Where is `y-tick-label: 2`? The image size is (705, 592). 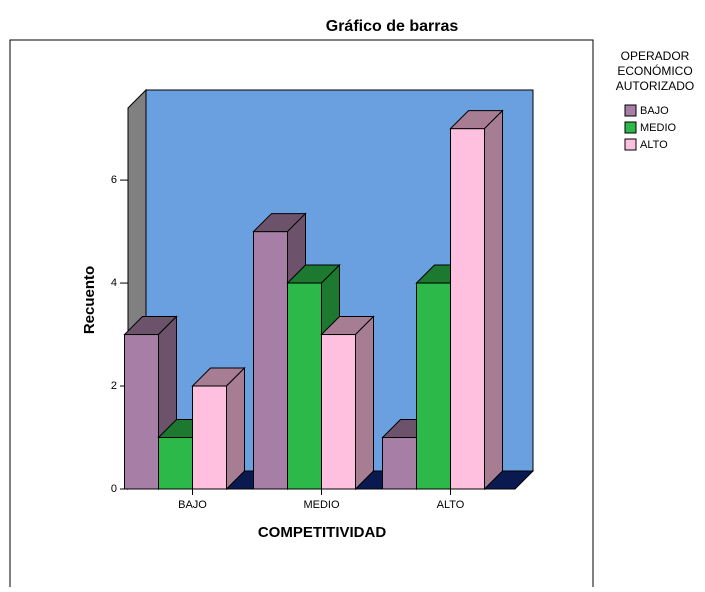
y-tick-label: 2 is located at coordinates (114, 386).